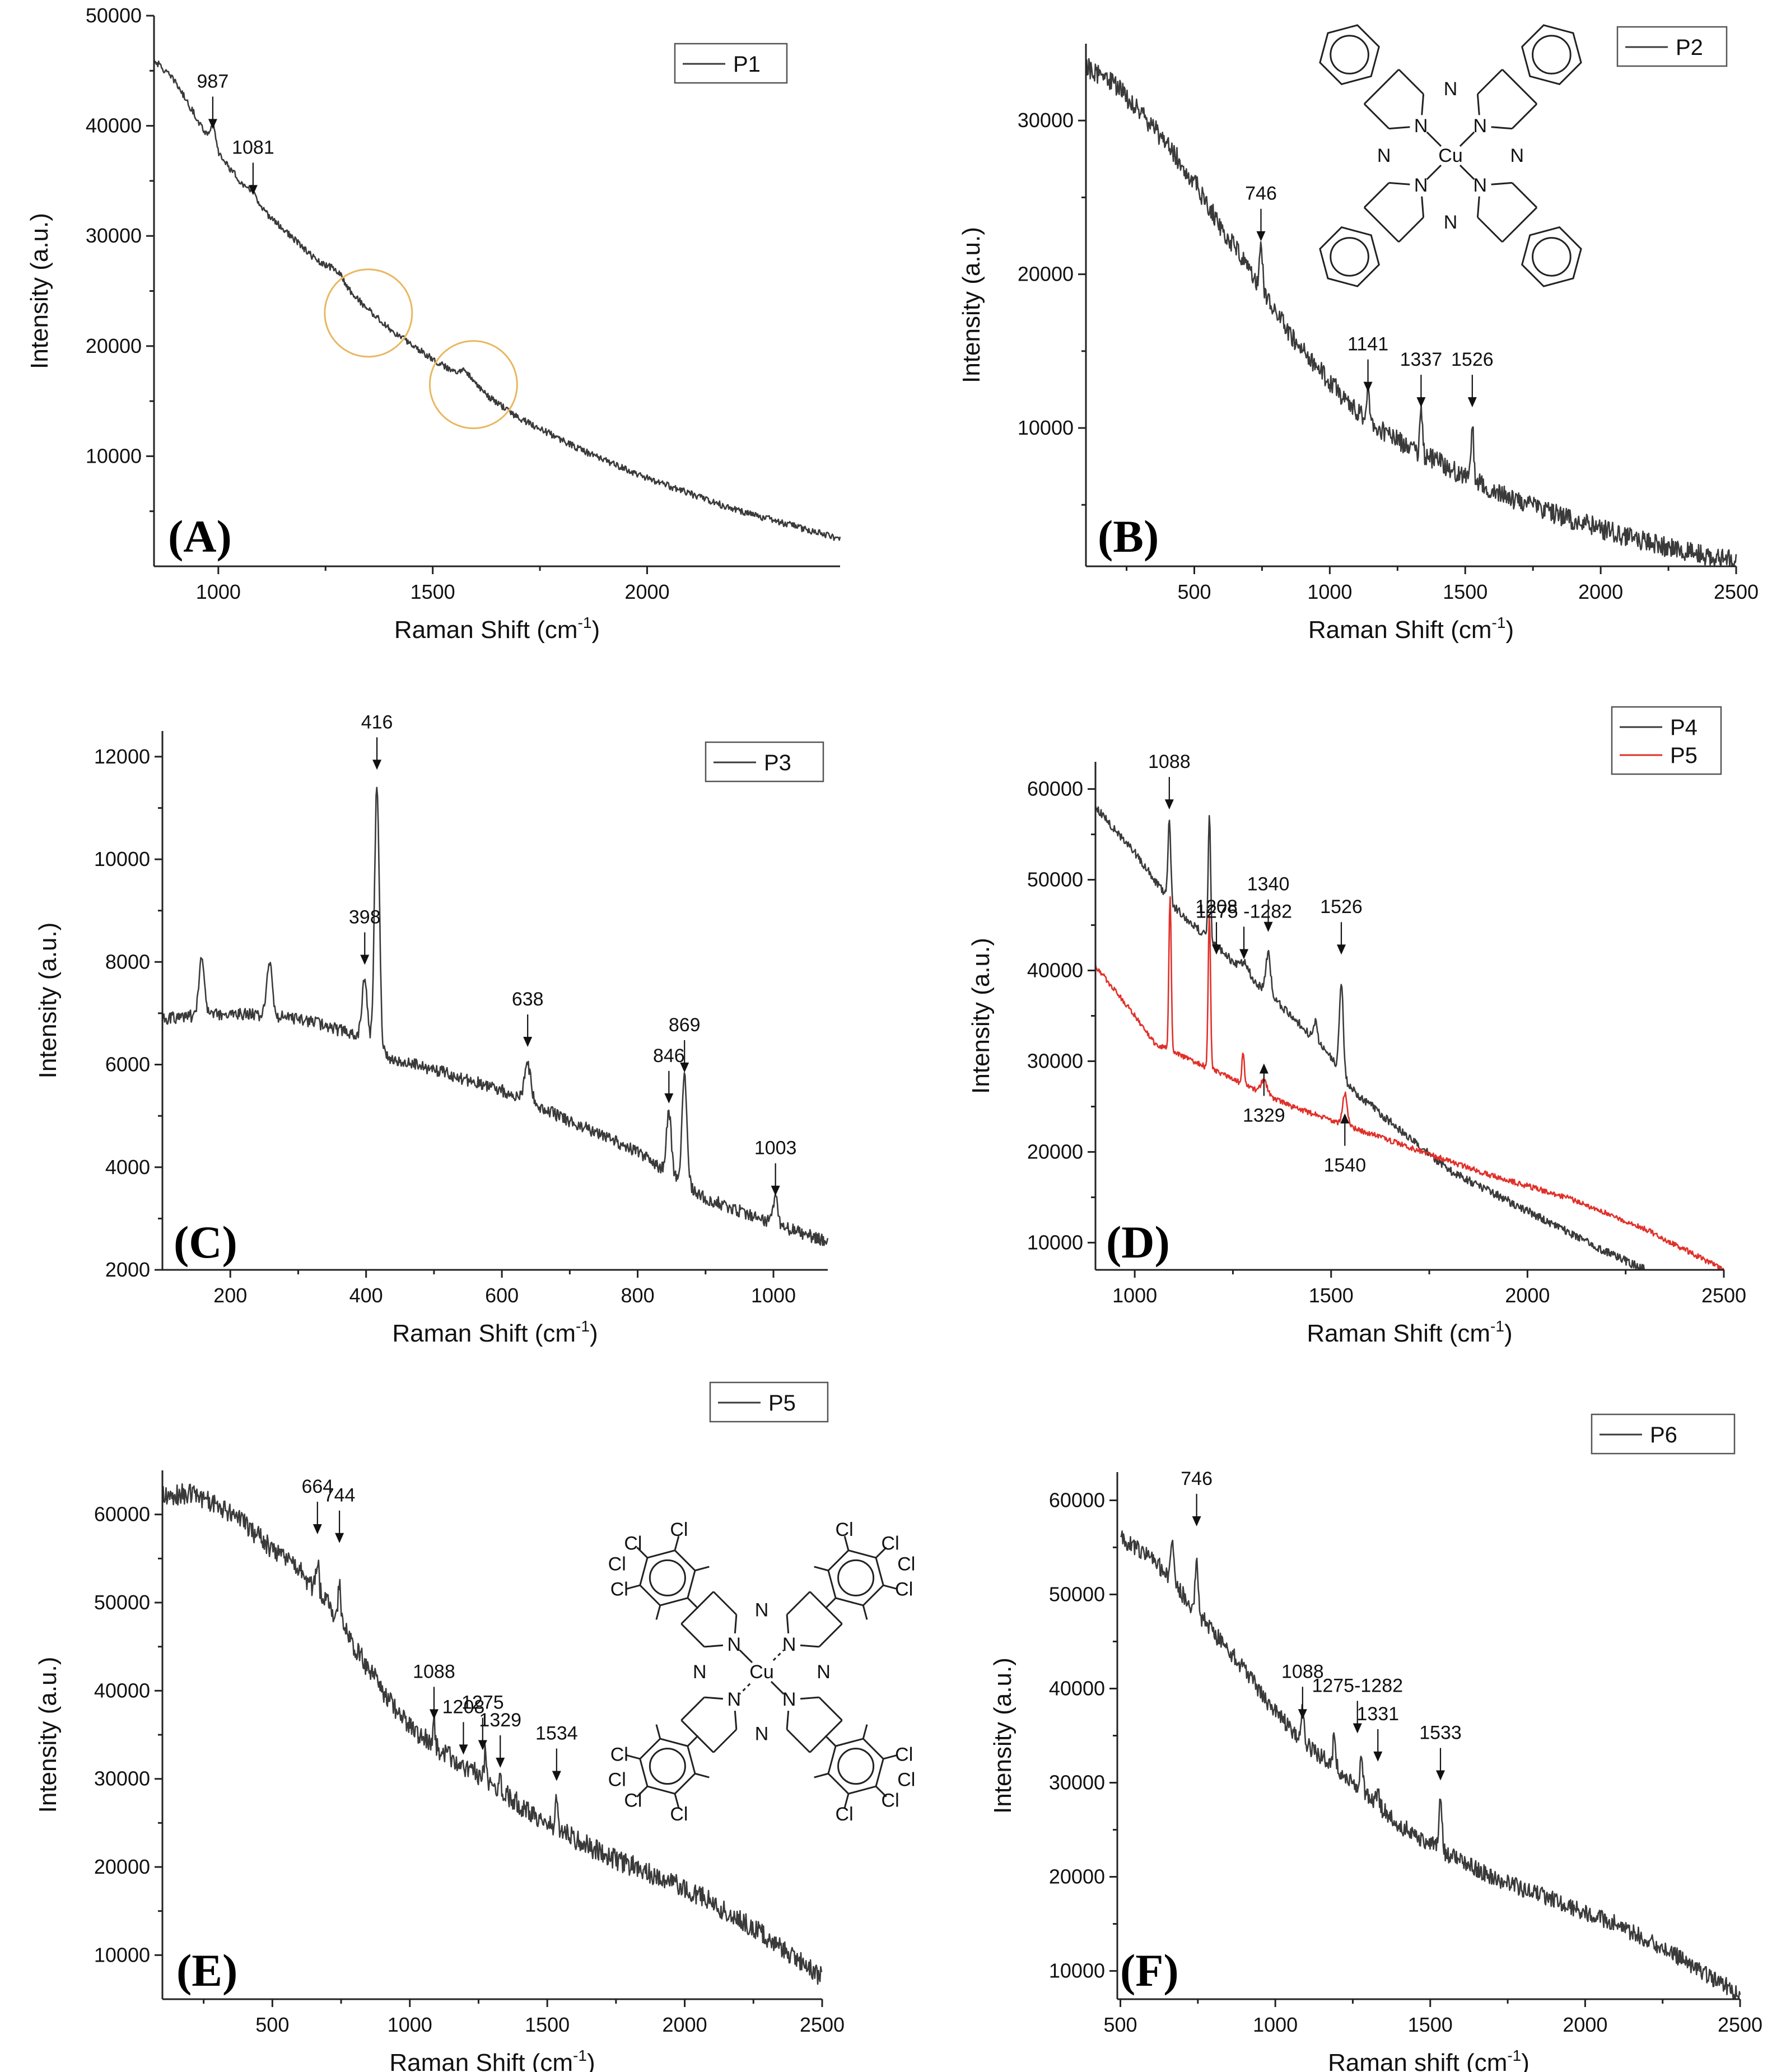 The width and height of the screenshot is (1772, 2072). What do you see at coordinates (1421, 359) in the screenshot?
I see `peak-label: 1337` at bounding box center [1421, 359].